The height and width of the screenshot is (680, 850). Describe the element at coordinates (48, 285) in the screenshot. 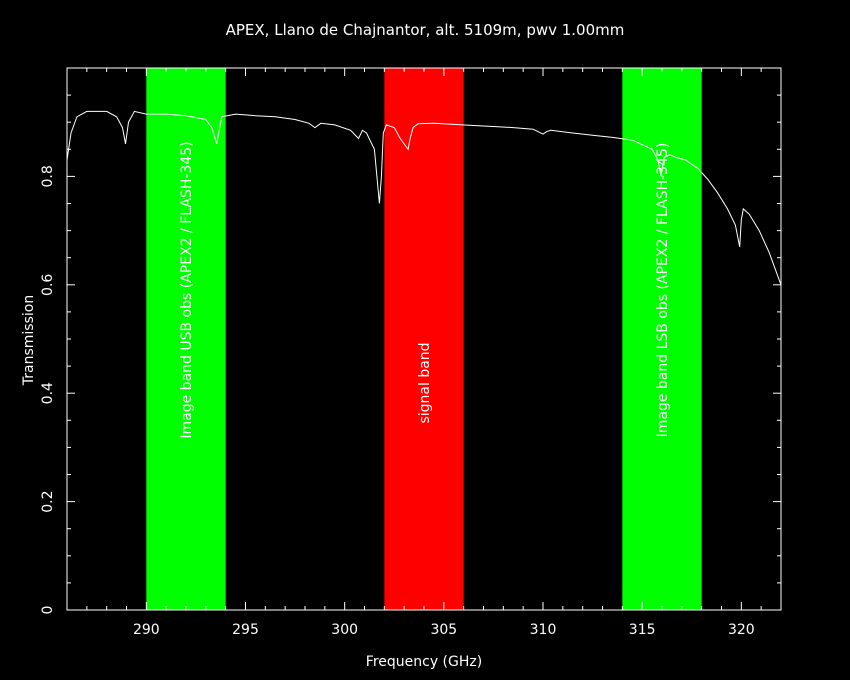

I see `y-tick-label: 0.6` at that location.